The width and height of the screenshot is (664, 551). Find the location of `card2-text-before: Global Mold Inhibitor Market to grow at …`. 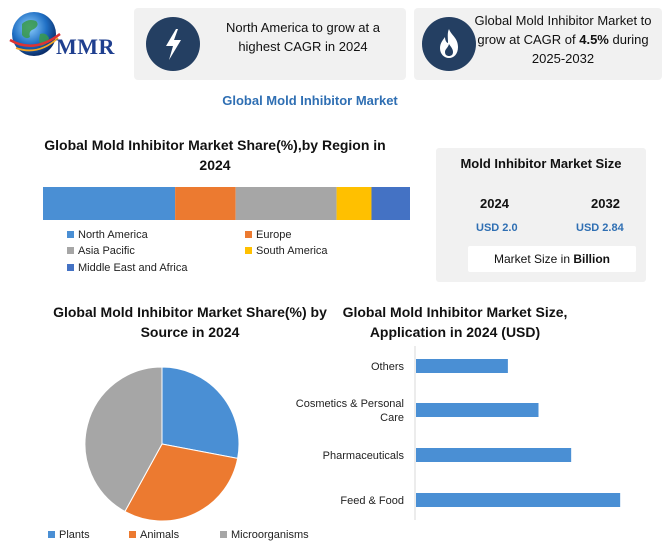

card2-text-before: Global Mold Inhibitor Market to grow at … is located at coordinates (563, 30).